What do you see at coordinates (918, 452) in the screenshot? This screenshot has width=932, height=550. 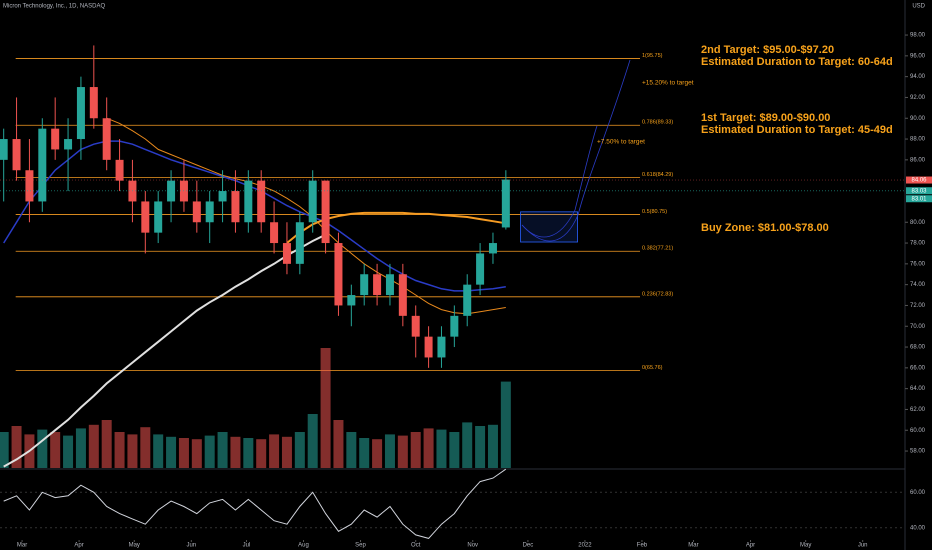 I see `y-tick-label: 58.00` at bounding box center [918, 452].